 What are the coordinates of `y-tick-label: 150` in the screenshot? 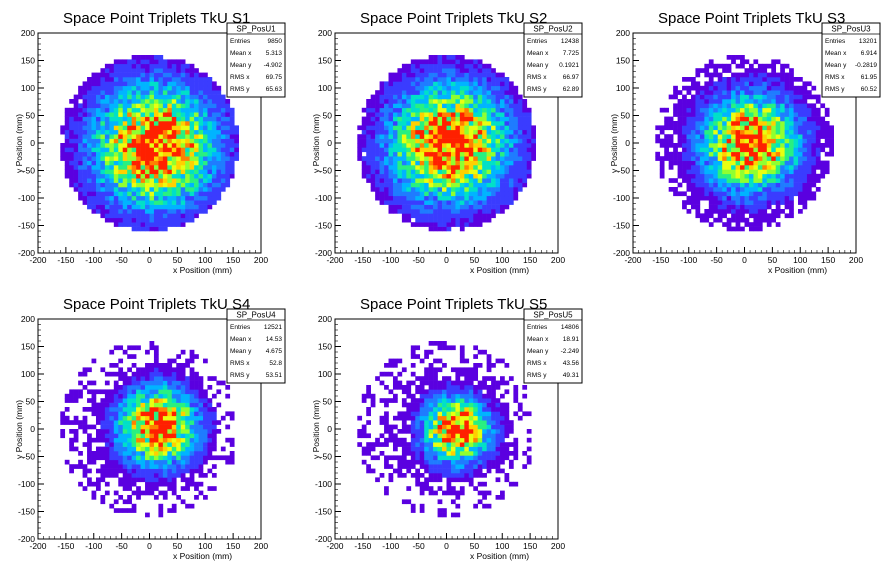 It's located at (28, 61).